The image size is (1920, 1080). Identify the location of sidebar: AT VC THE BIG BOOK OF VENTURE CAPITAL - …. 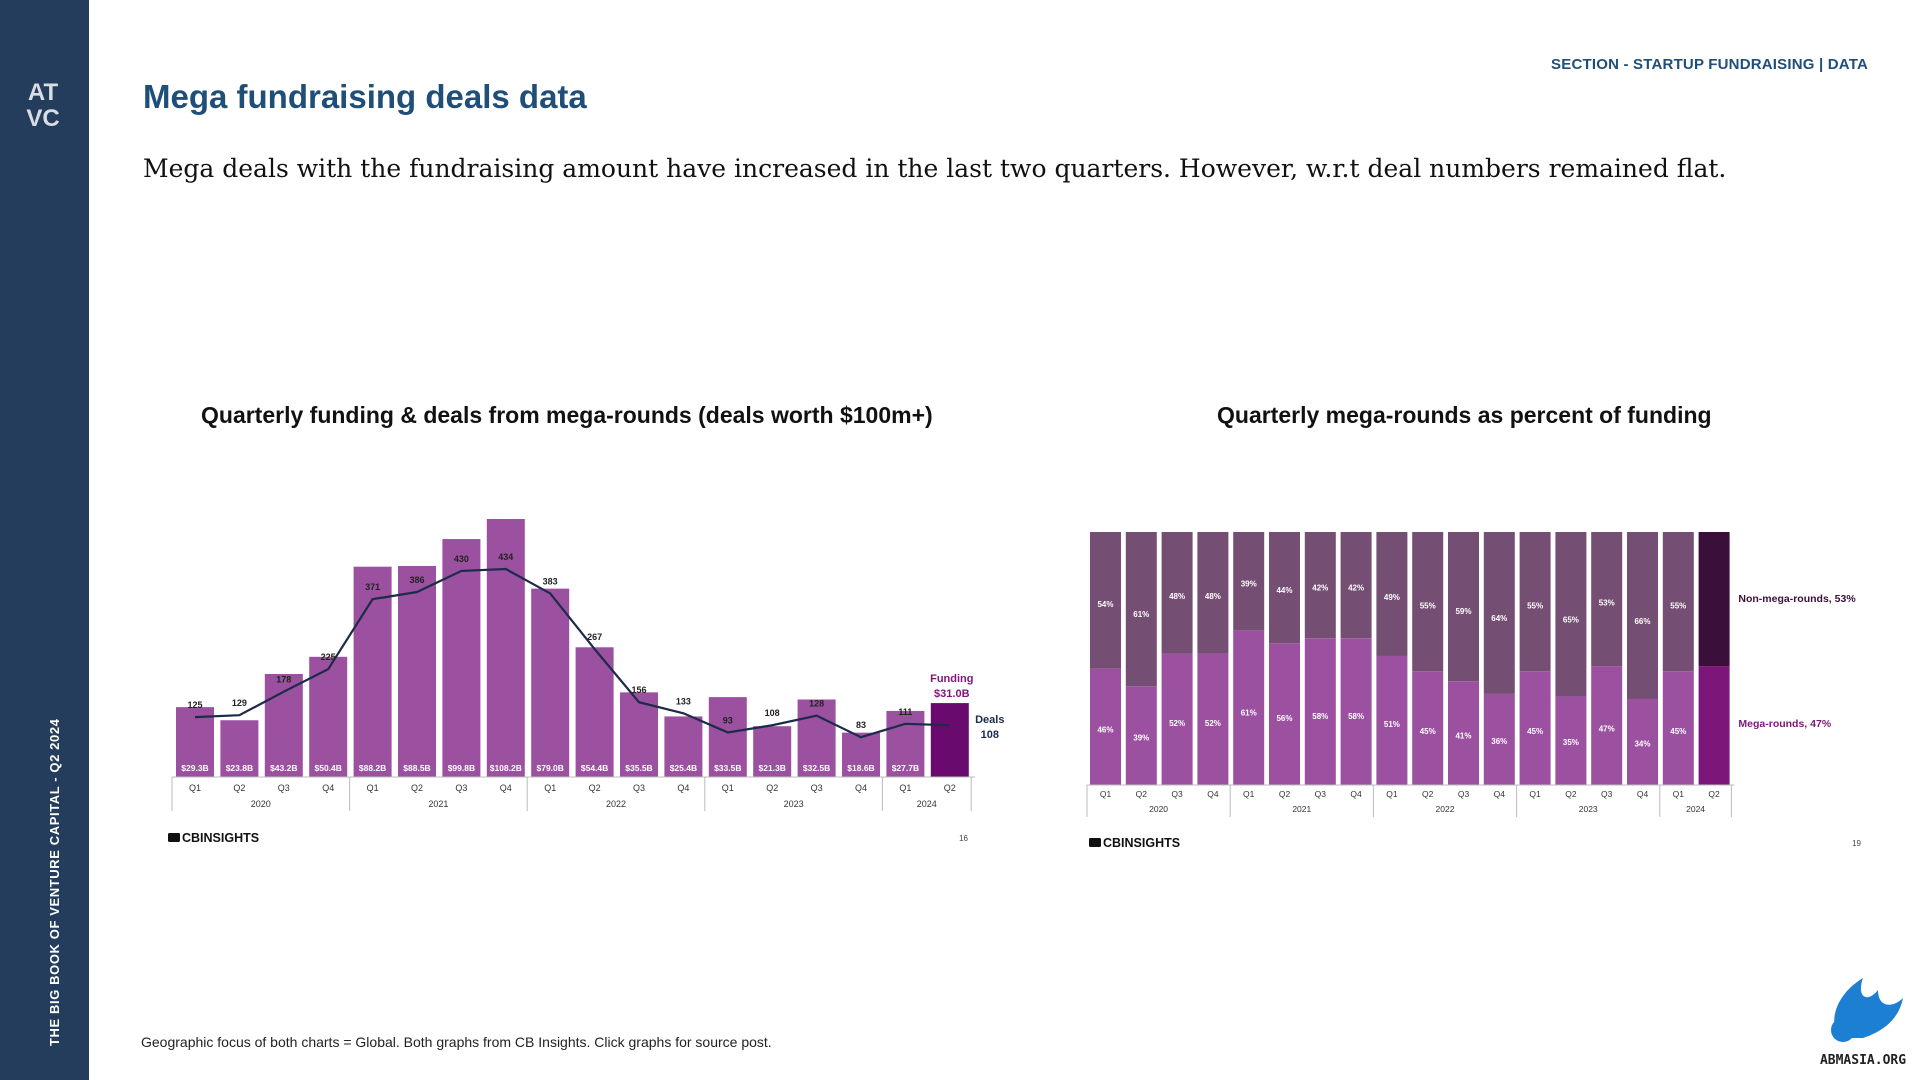
(44, 540).